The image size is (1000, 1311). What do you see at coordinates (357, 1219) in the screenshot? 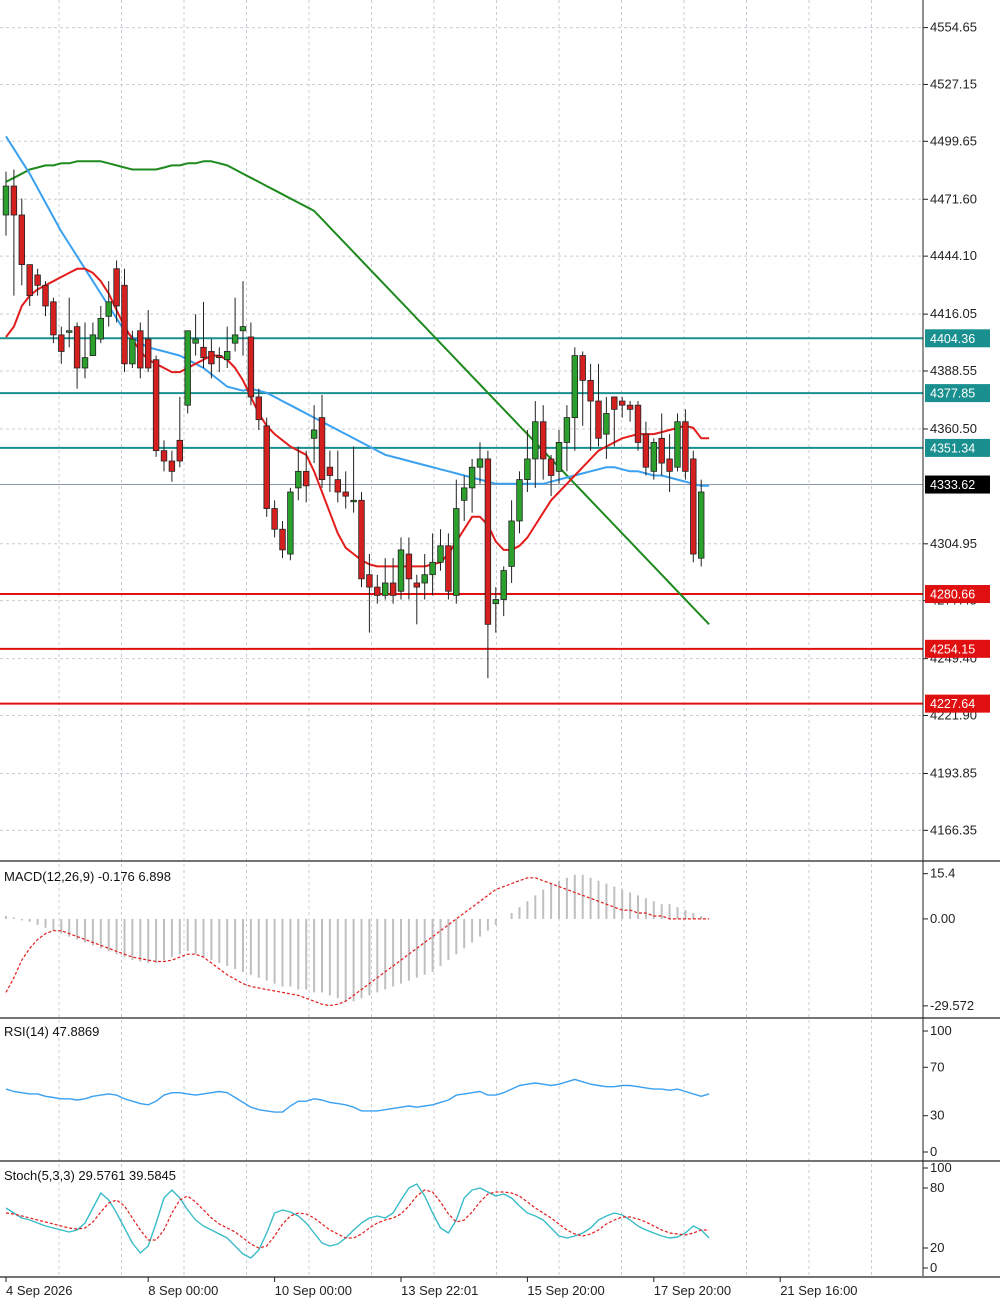
I see `stoch-d-line` at bounding box center [357, 1219].